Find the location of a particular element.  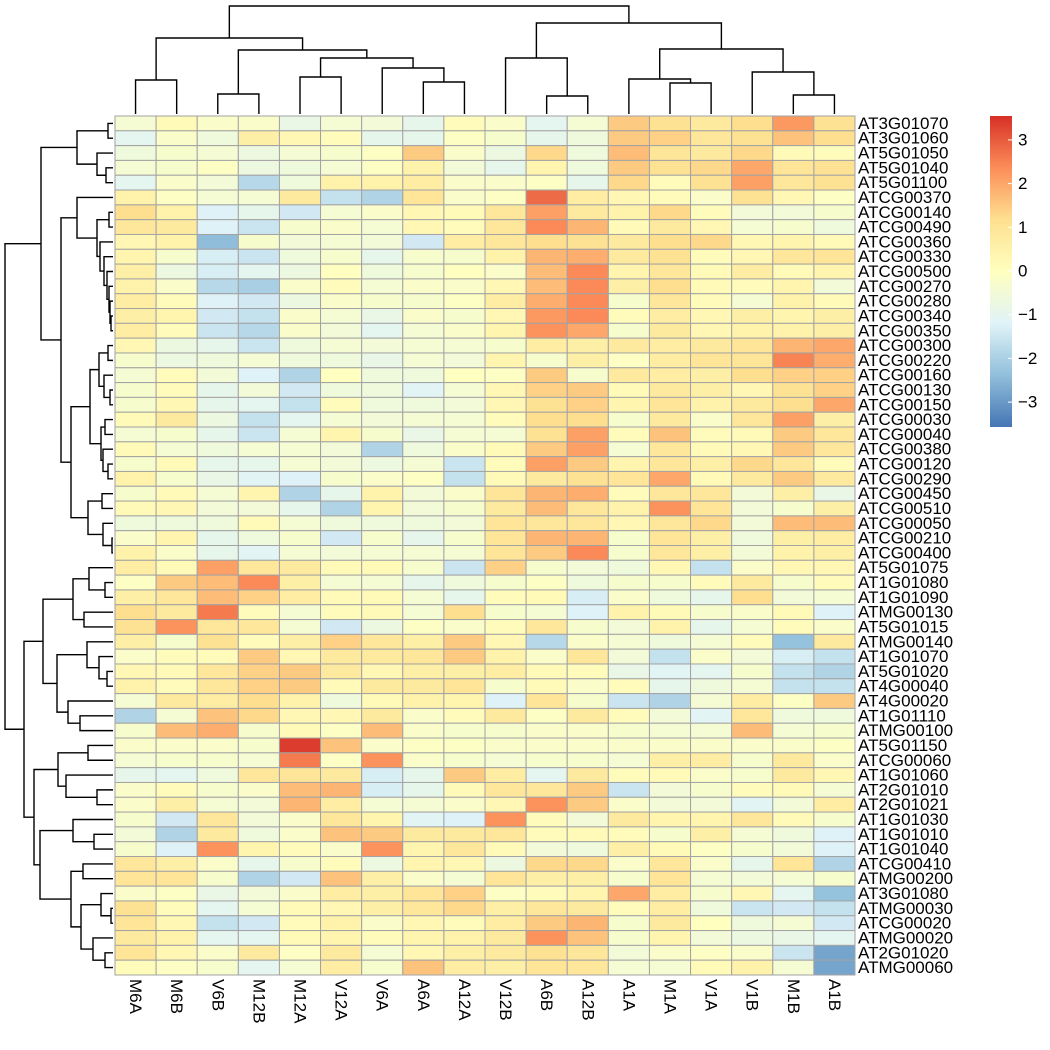

column-label: A12B is located at coordinates (587, 1000).